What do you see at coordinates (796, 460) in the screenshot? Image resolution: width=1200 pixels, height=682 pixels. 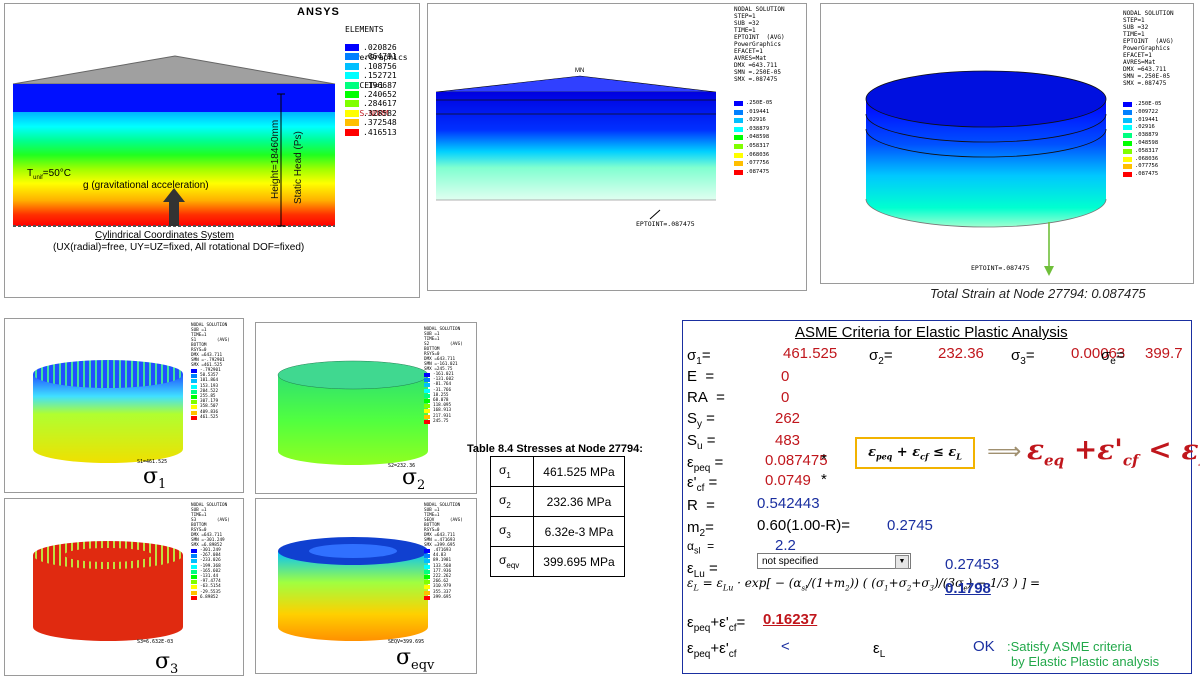 I see `epeq-value: 0.087475` at bounding box center [796, 460].